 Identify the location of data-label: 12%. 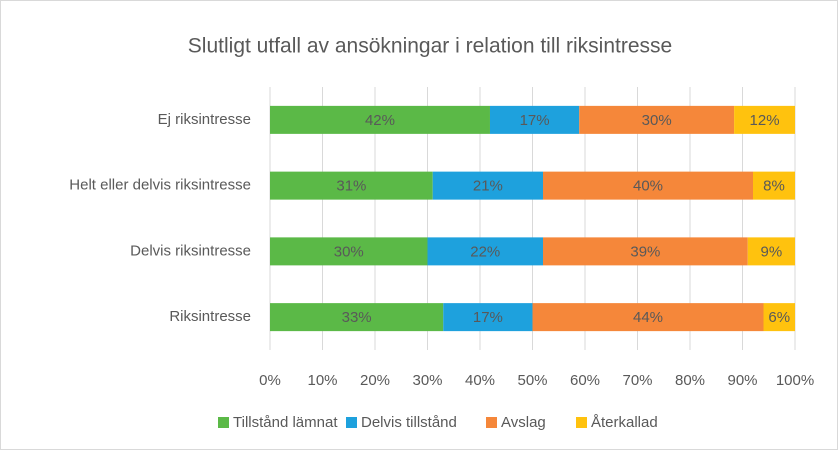
(765, 120).